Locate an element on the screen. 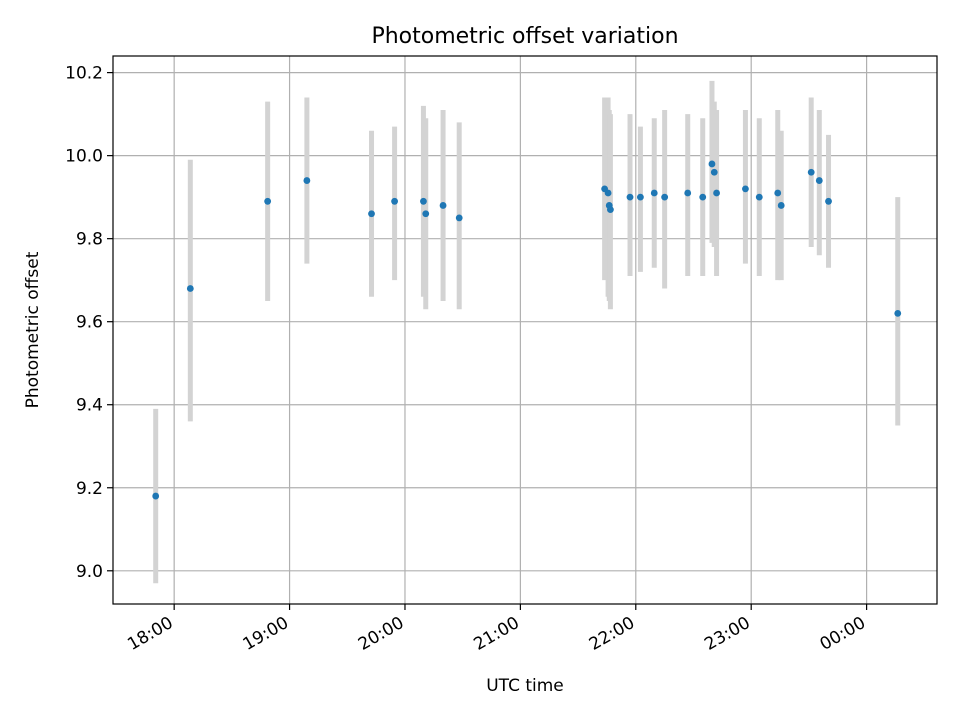 This screenshot has height=720, width=960. x-tick-label: 19:00 is located at coordinates (266, 634).